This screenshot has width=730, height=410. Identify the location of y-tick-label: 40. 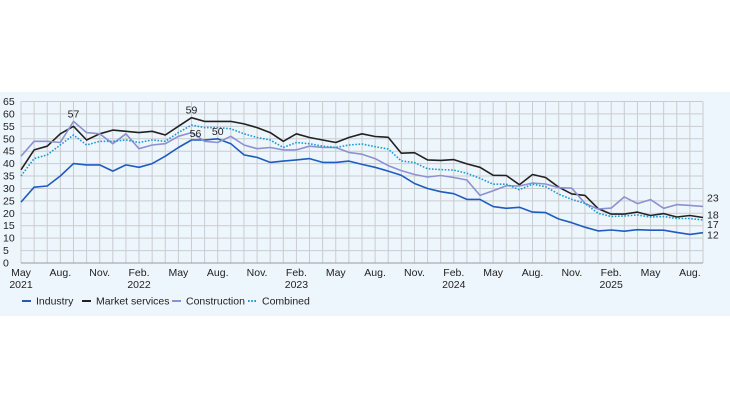
(9, 164).